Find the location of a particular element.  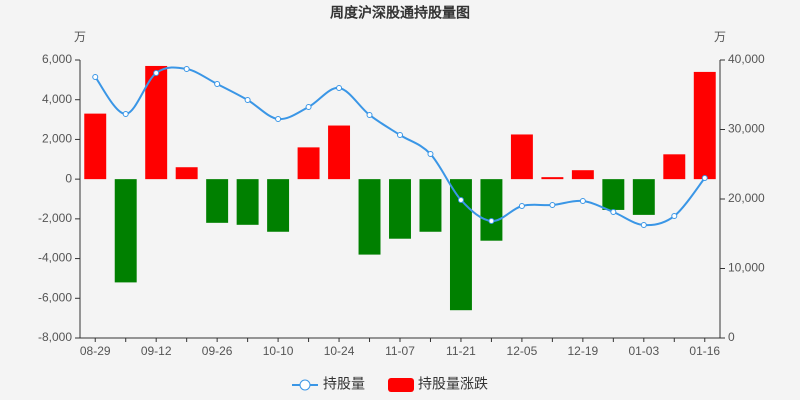

y-tick-label: 2,000 is located at coordinates (57, 139).